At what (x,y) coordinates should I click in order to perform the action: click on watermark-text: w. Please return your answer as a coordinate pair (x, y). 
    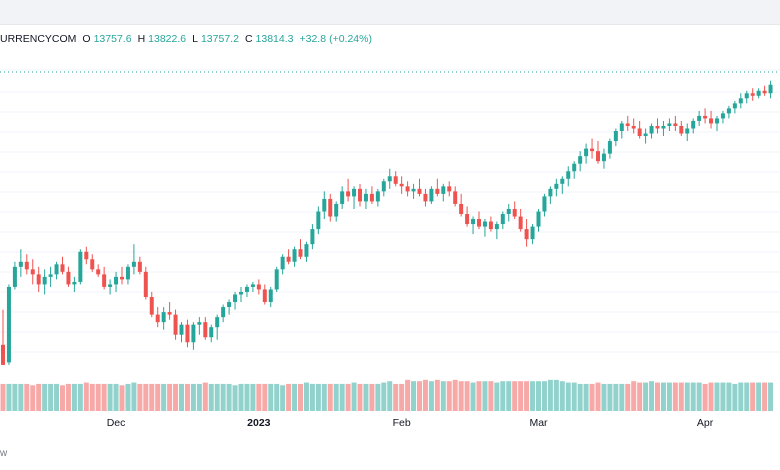
    Looking at the image, I should click on (4, 453).